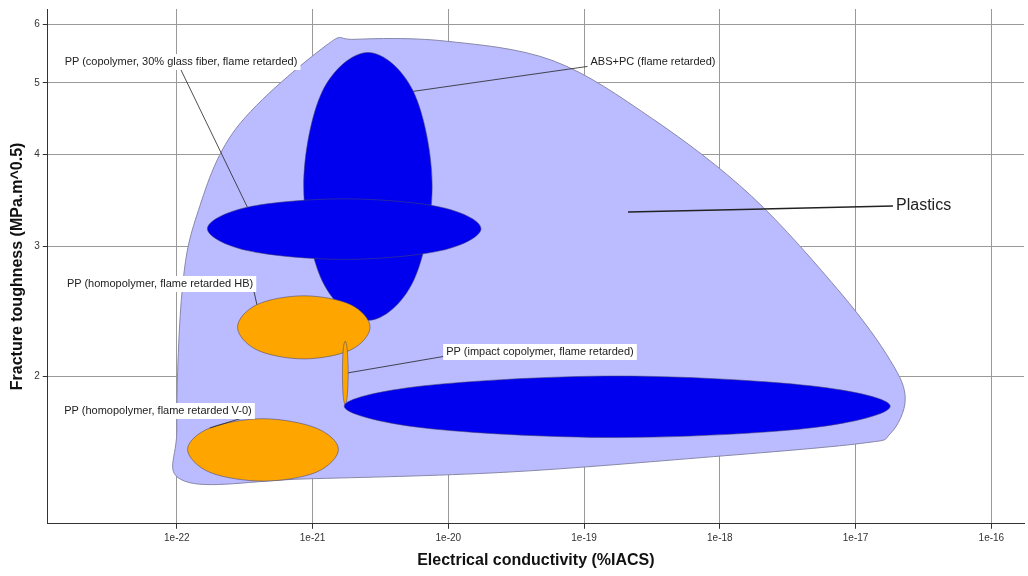 The image size is (1028, 576). I want to click on y-tick-label: 3, so click(37, 246).